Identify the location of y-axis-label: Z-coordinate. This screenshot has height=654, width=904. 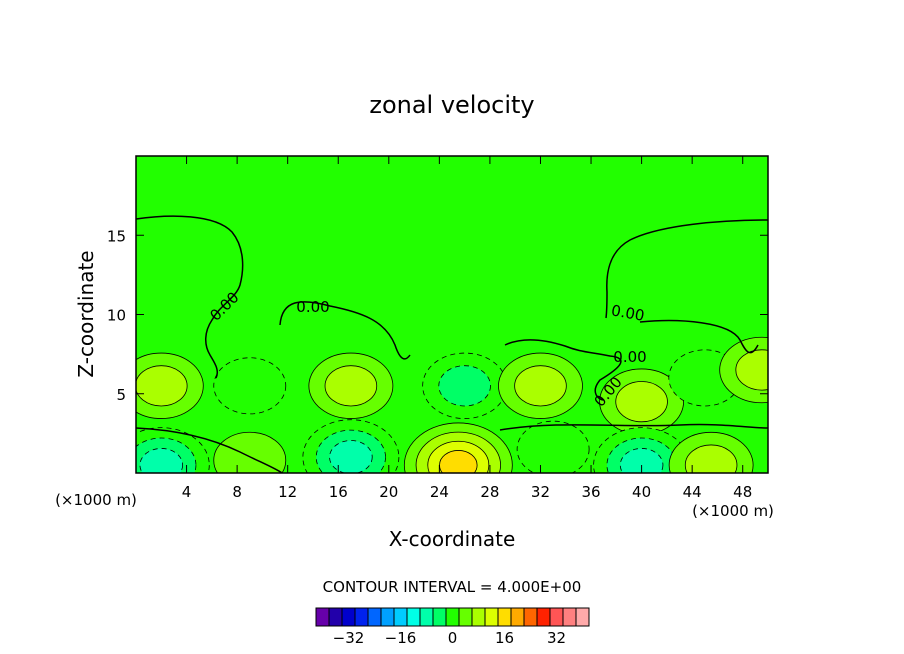
(86, 313).